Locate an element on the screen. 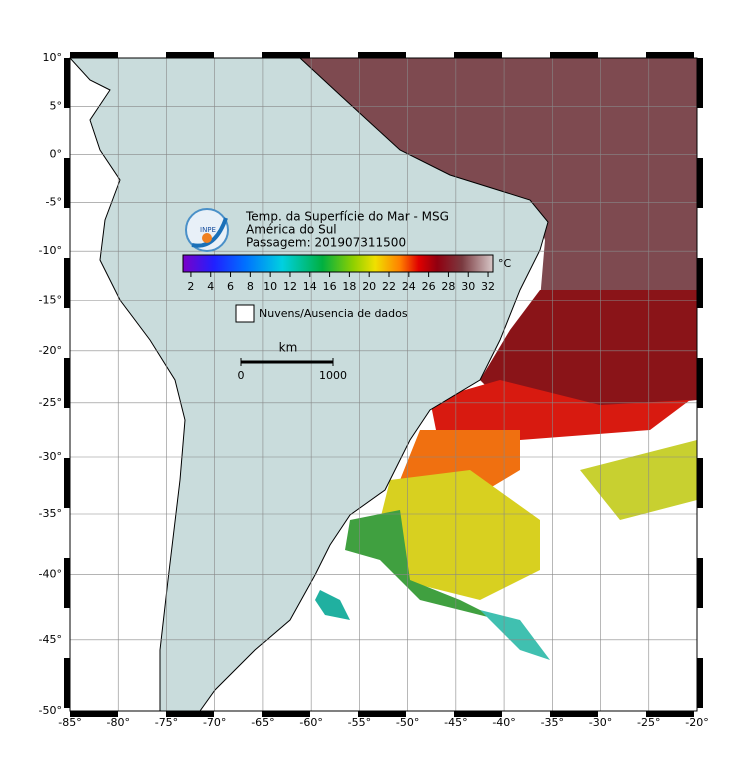  scalebar-unit: km is located at coordinates (288, 348).